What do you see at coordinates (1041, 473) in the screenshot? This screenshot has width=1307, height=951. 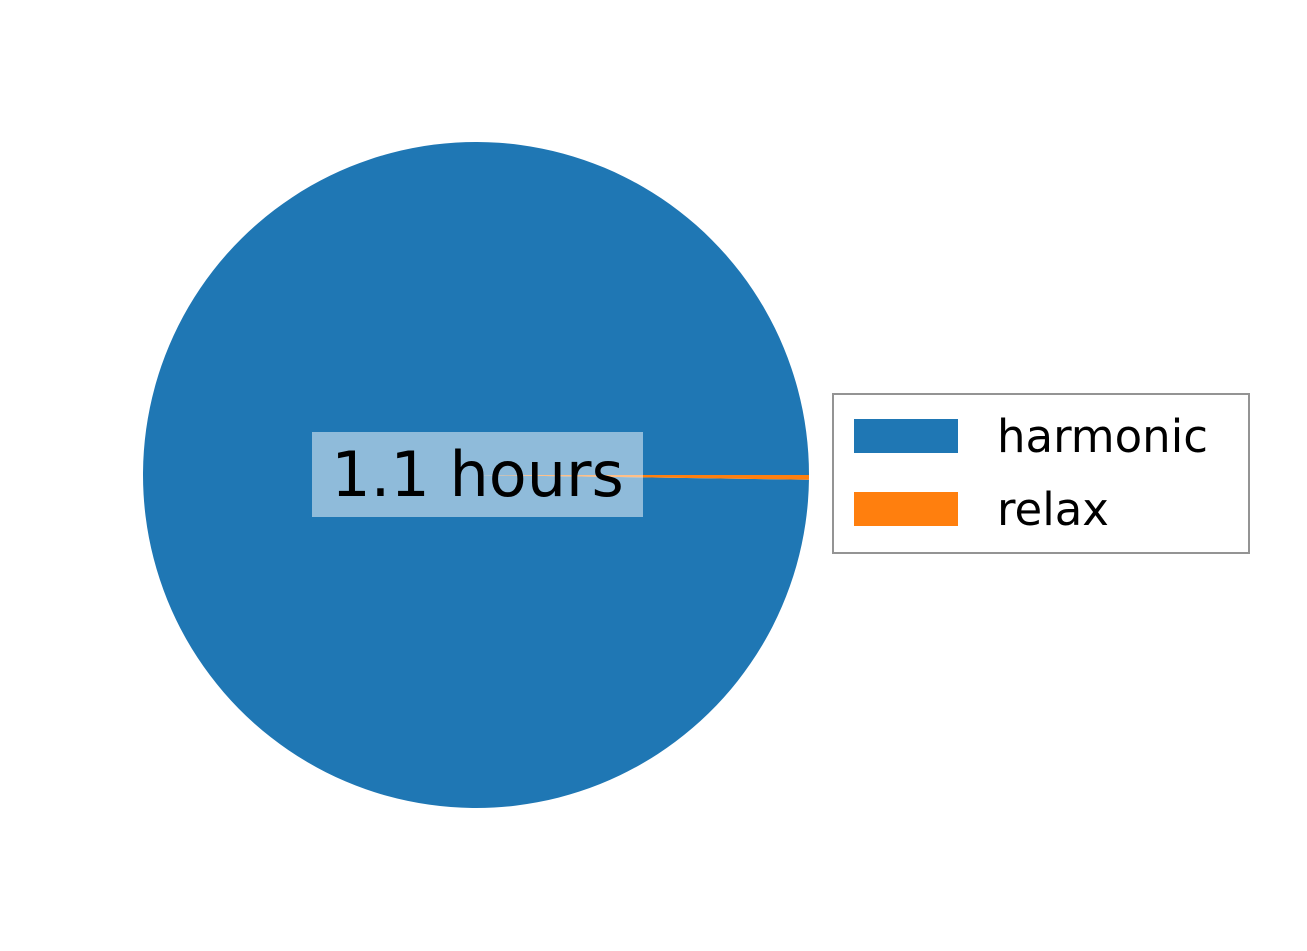 I see `legend-box: harmonic relax` at bounding box center [1041, 473].